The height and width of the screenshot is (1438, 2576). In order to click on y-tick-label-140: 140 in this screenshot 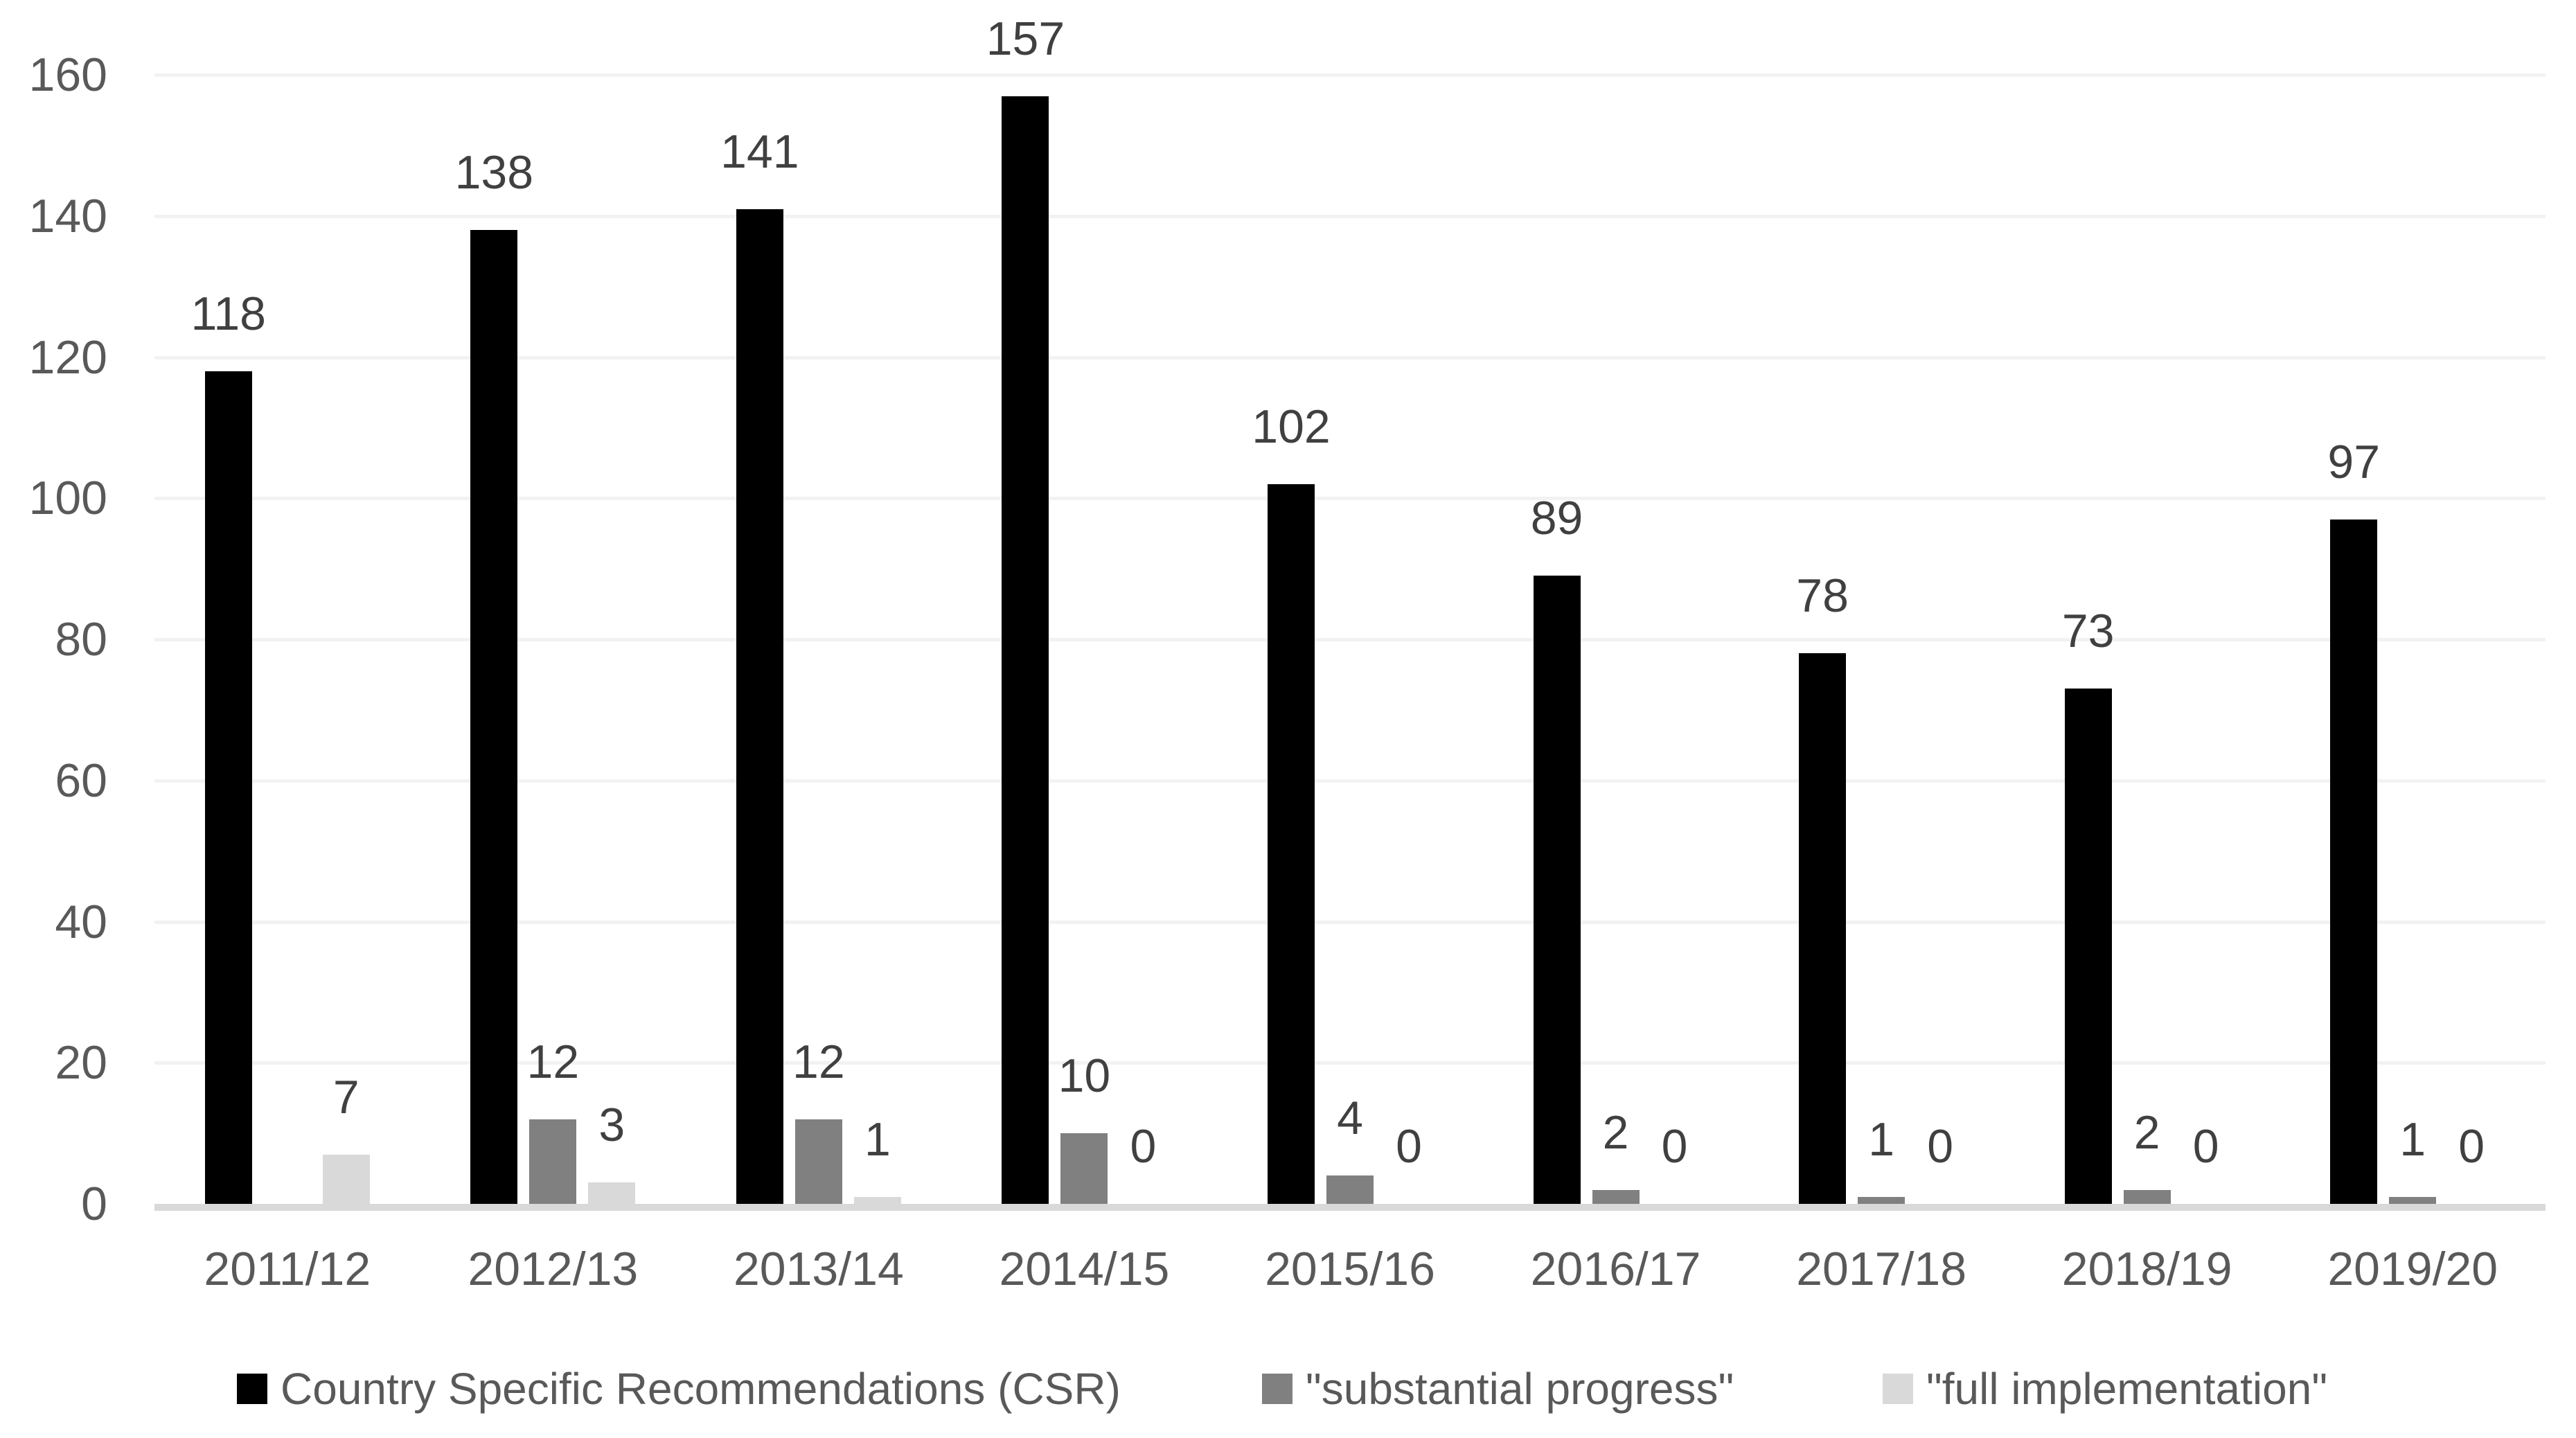, I will do `click(67, 215)`.